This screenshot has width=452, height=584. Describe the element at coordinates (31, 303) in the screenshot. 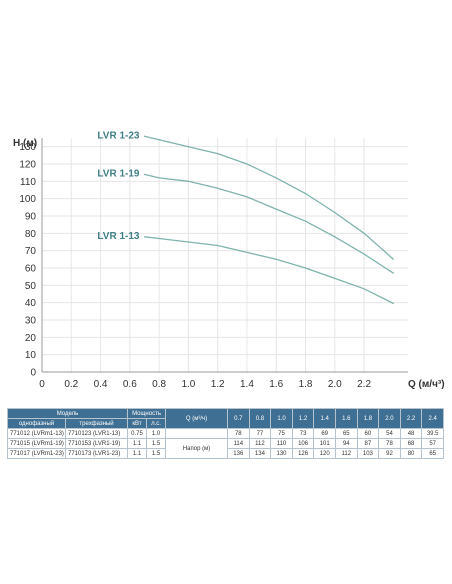

I see `y-tick-label: 40` at that location.